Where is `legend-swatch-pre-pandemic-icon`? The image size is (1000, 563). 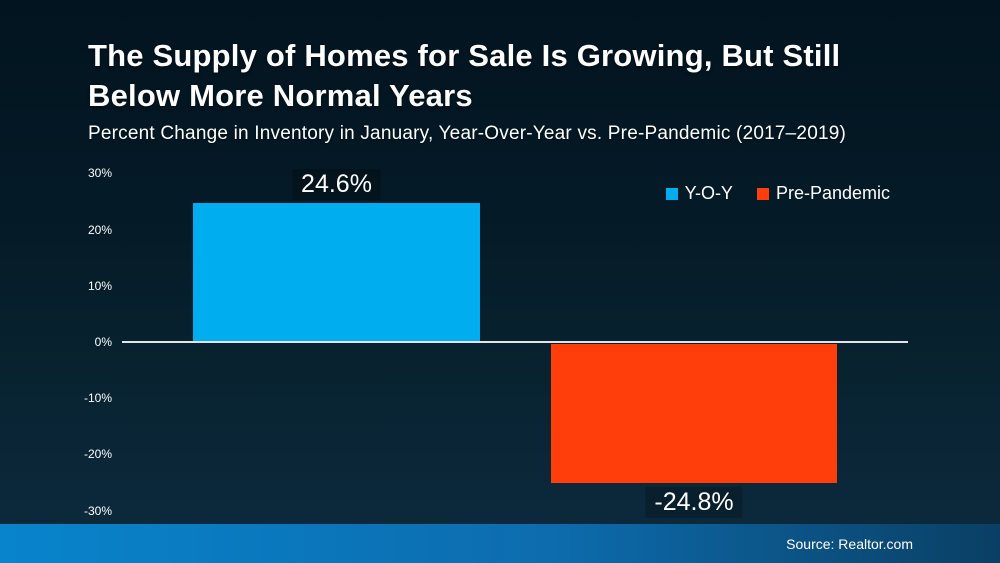 legend-swatch-pre-pandemic-icon is located at coordinates (762, 193).